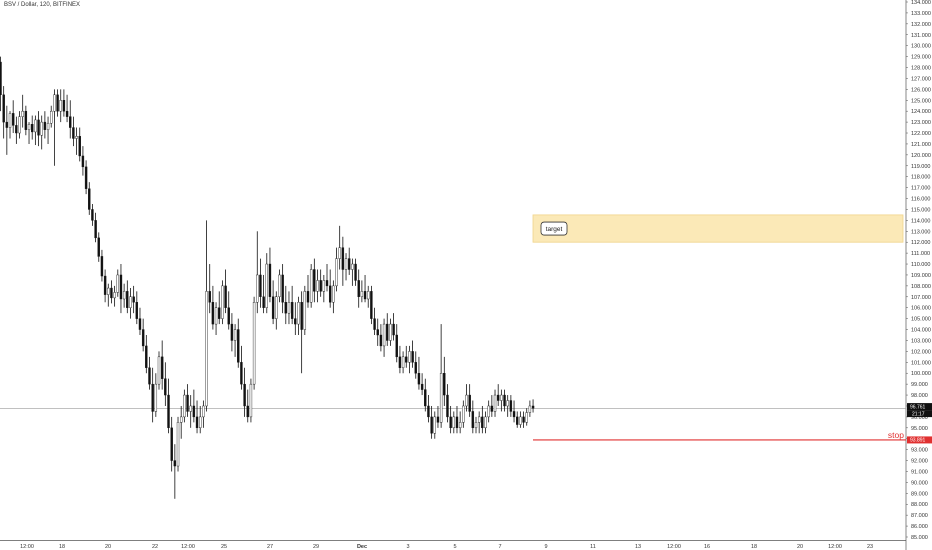 Image resolution: width=932 pixels, height=550 pixels. I want to click on y-tick-label: 95.000, so click(919, 429).